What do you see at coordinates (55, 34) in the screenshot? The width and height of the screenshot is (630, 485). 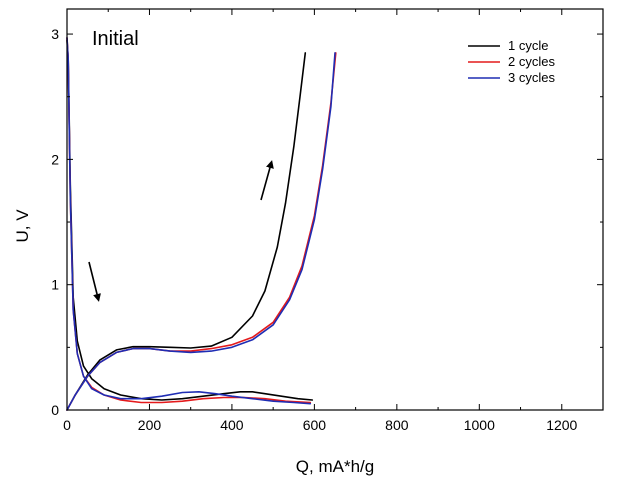 I see `y-tick-label: 3` at bounding box center [55, 34].